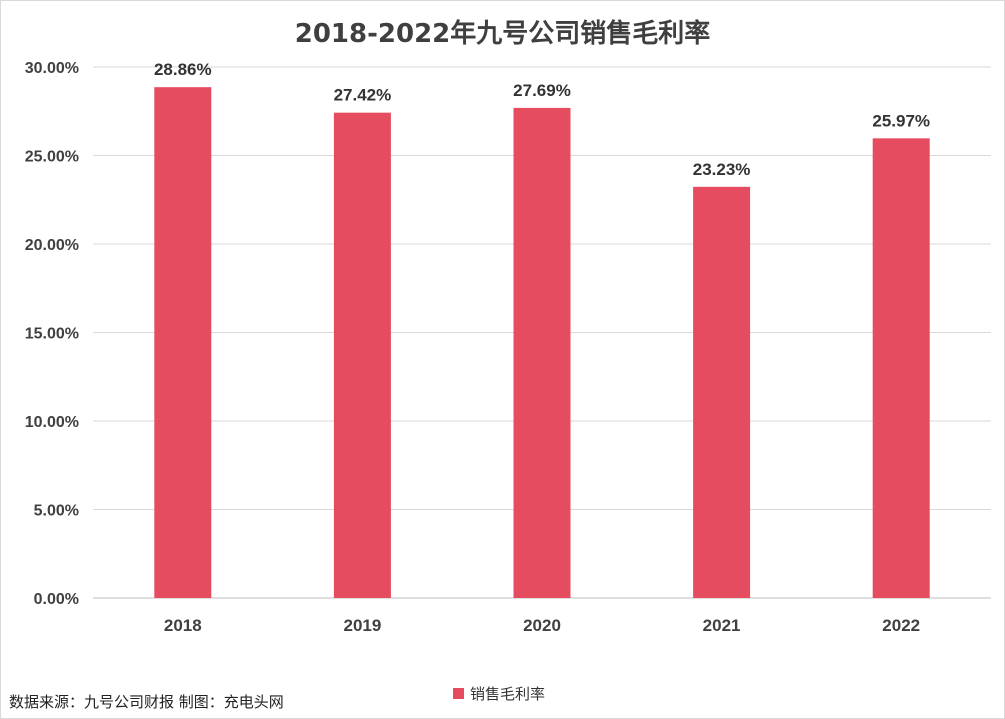 This screenshot has width=1005, height=719. Describe the element at coordinates (542, 625) in the screenshot. I see `x-tick-label: 2020` at that location.